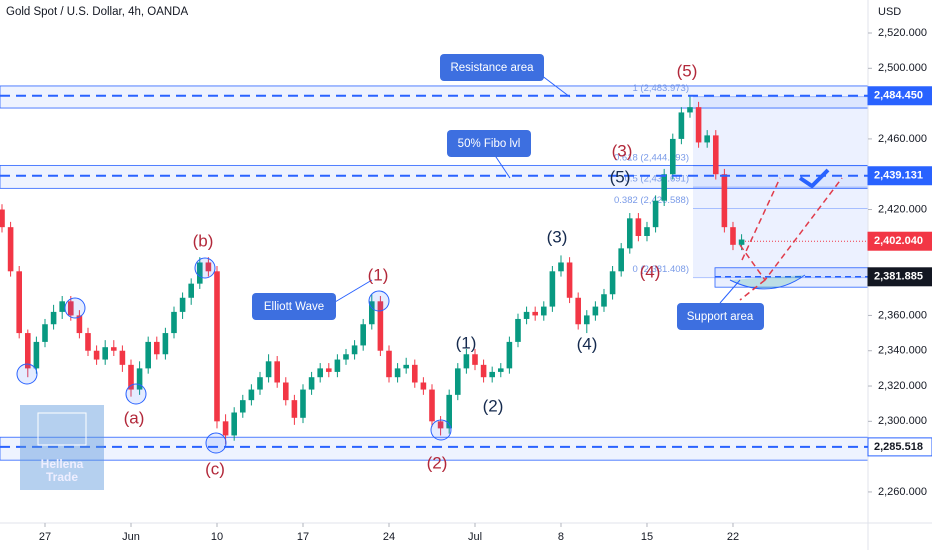 This screenshot has width=932, height=550. What do you see at coordinates (97, 12) in the screenshot?
I see `chart-title: Gold Spot / U.S. Dollar, 4h, OANDA` at bounding box center [97, 12].